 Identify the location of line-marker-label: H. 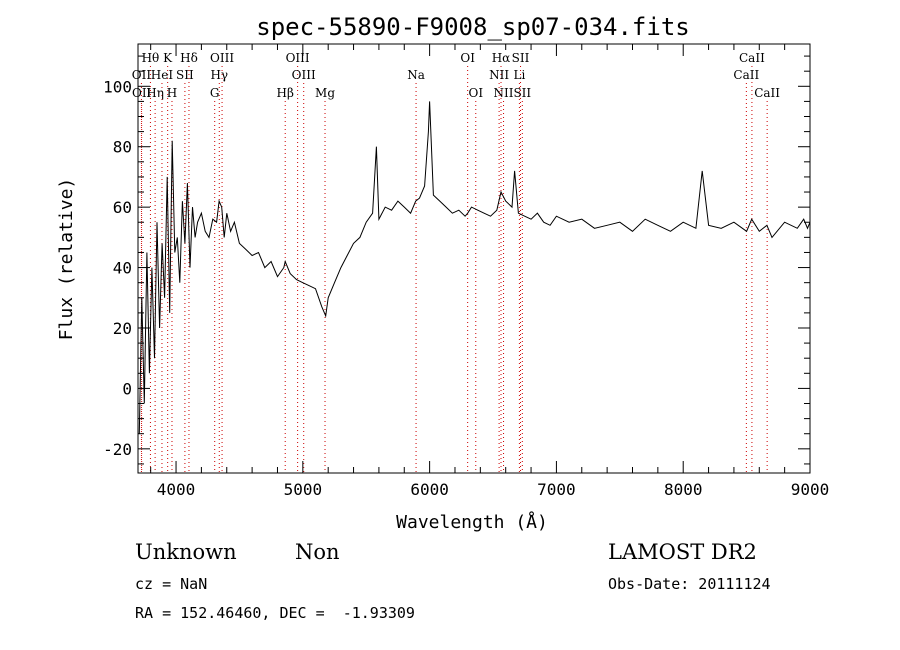
(172, 93).